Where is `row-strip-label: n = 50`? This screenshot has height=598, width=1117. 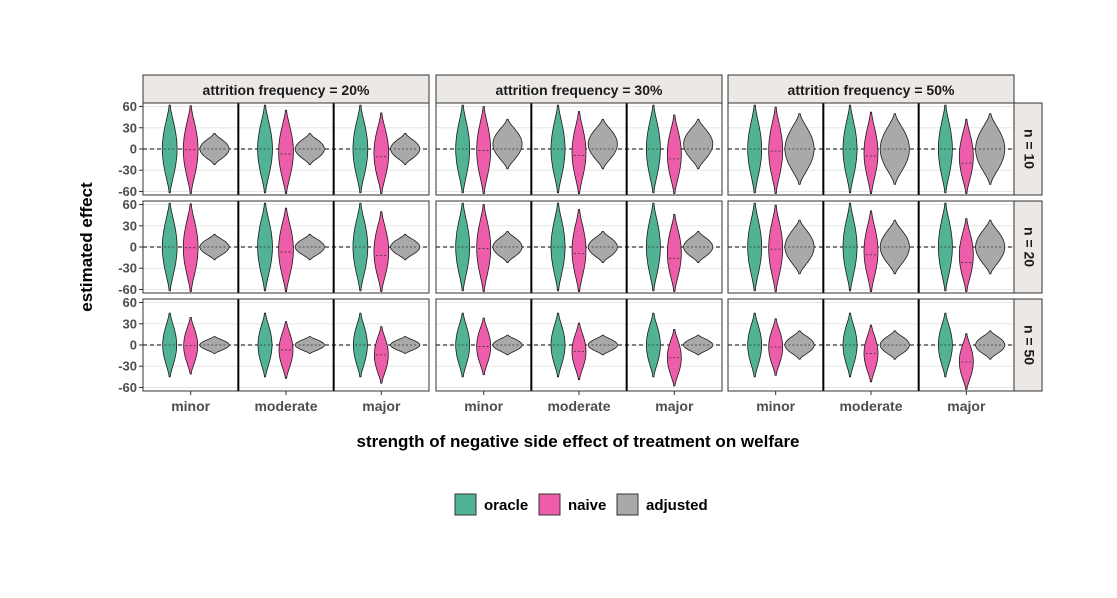
row-strip-label: n = 50 is located at coordinates (1029, 345).